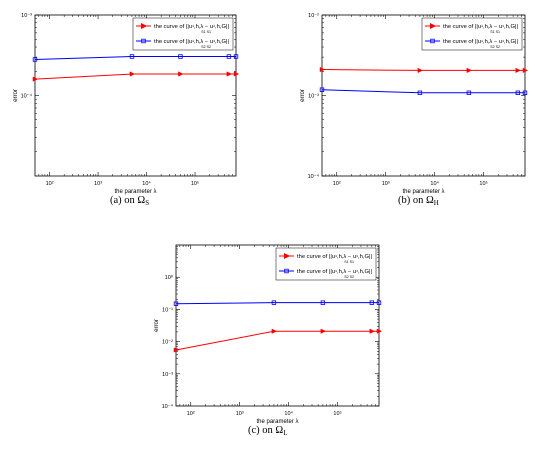 The width and height of the screenshot is (539, 454). I want to click on caption-text: (c) on Ω, so click(265, 430).